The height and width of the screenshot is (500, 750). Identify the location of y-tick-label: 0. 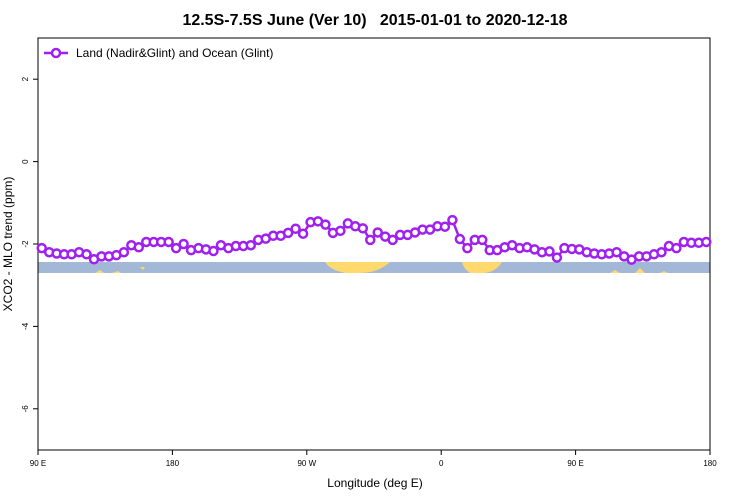
(25, 161).